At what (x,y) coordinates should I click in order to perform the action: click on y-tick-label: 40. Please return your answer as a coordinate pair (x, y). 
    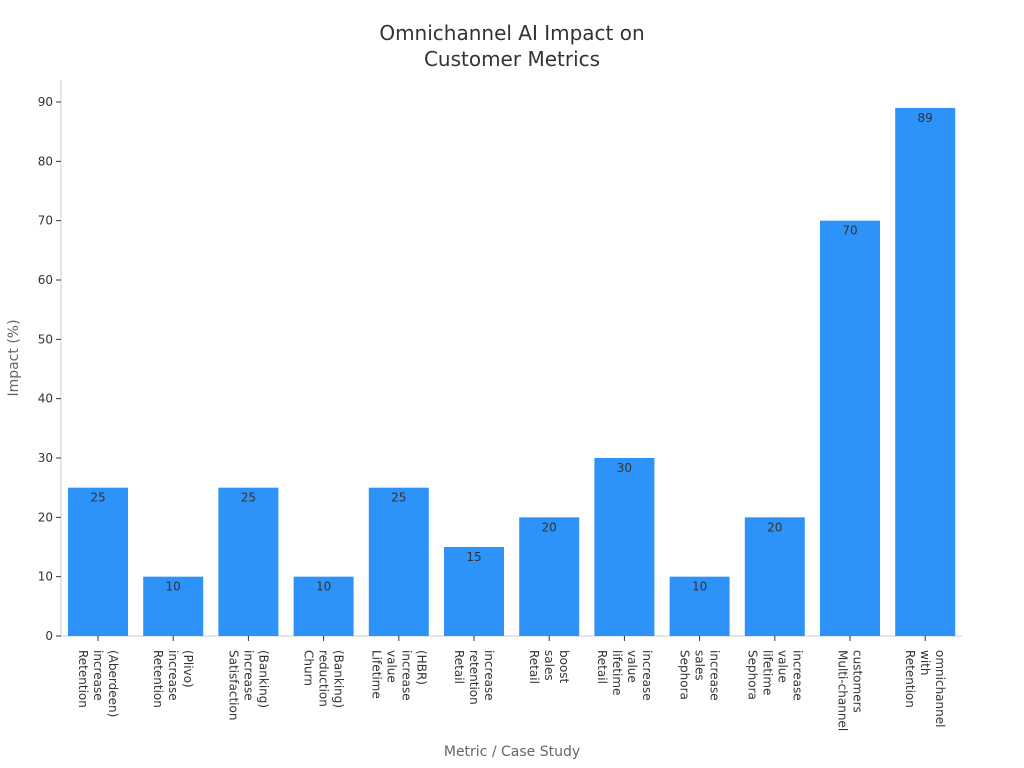
    Looking at the image, I should click on (45, 399).